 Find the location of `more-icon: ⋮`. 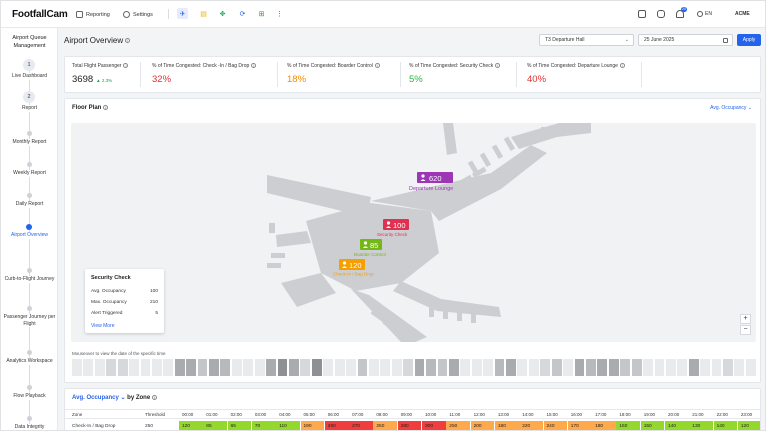

more-icon: ⋮ is located at coordinates (279, 13).